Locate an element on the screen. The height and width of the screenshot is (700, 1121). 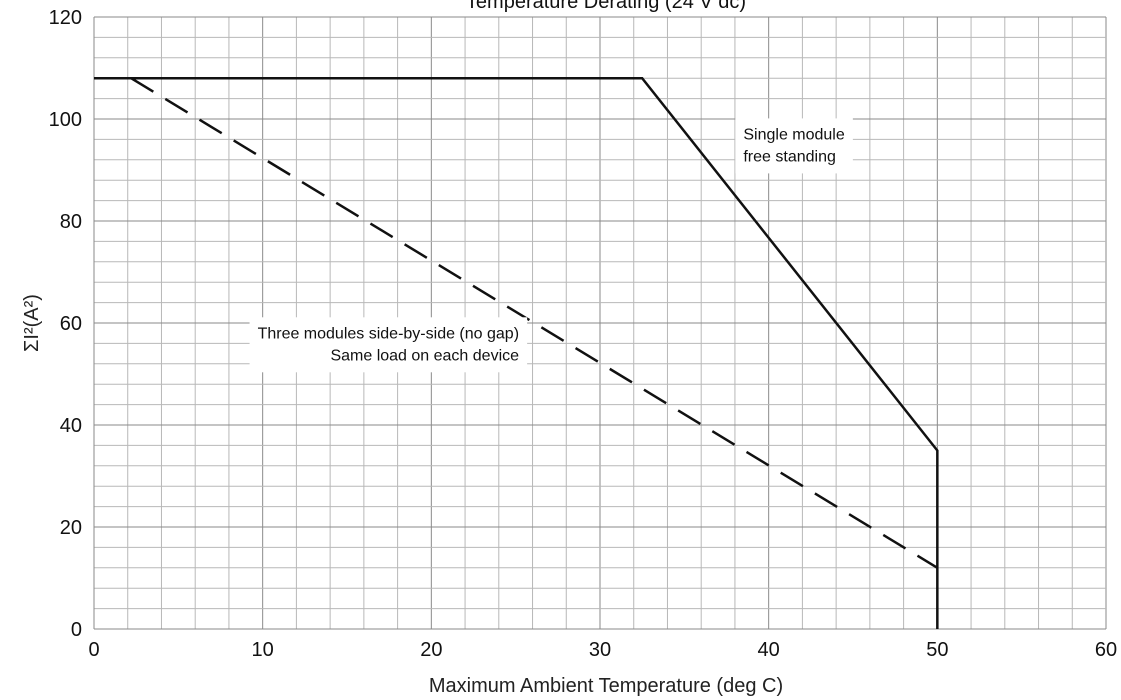
y-tick-label: 0 is located at coordinates (76, 630).